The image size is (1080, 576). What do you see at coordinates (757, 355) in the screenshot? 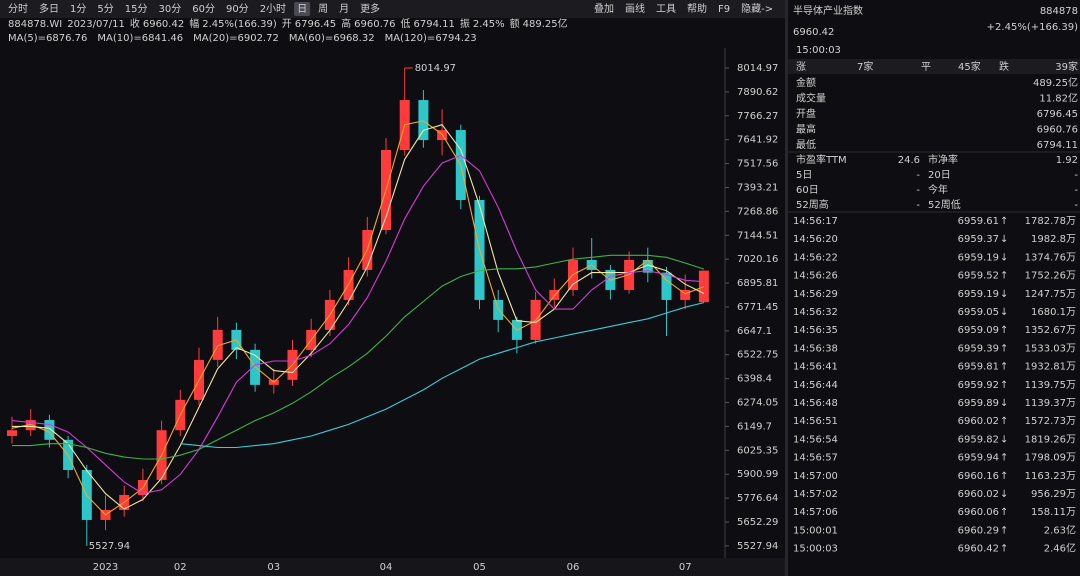
I see `y-tick-label: 6522.75` at bounding box center [757, 355].